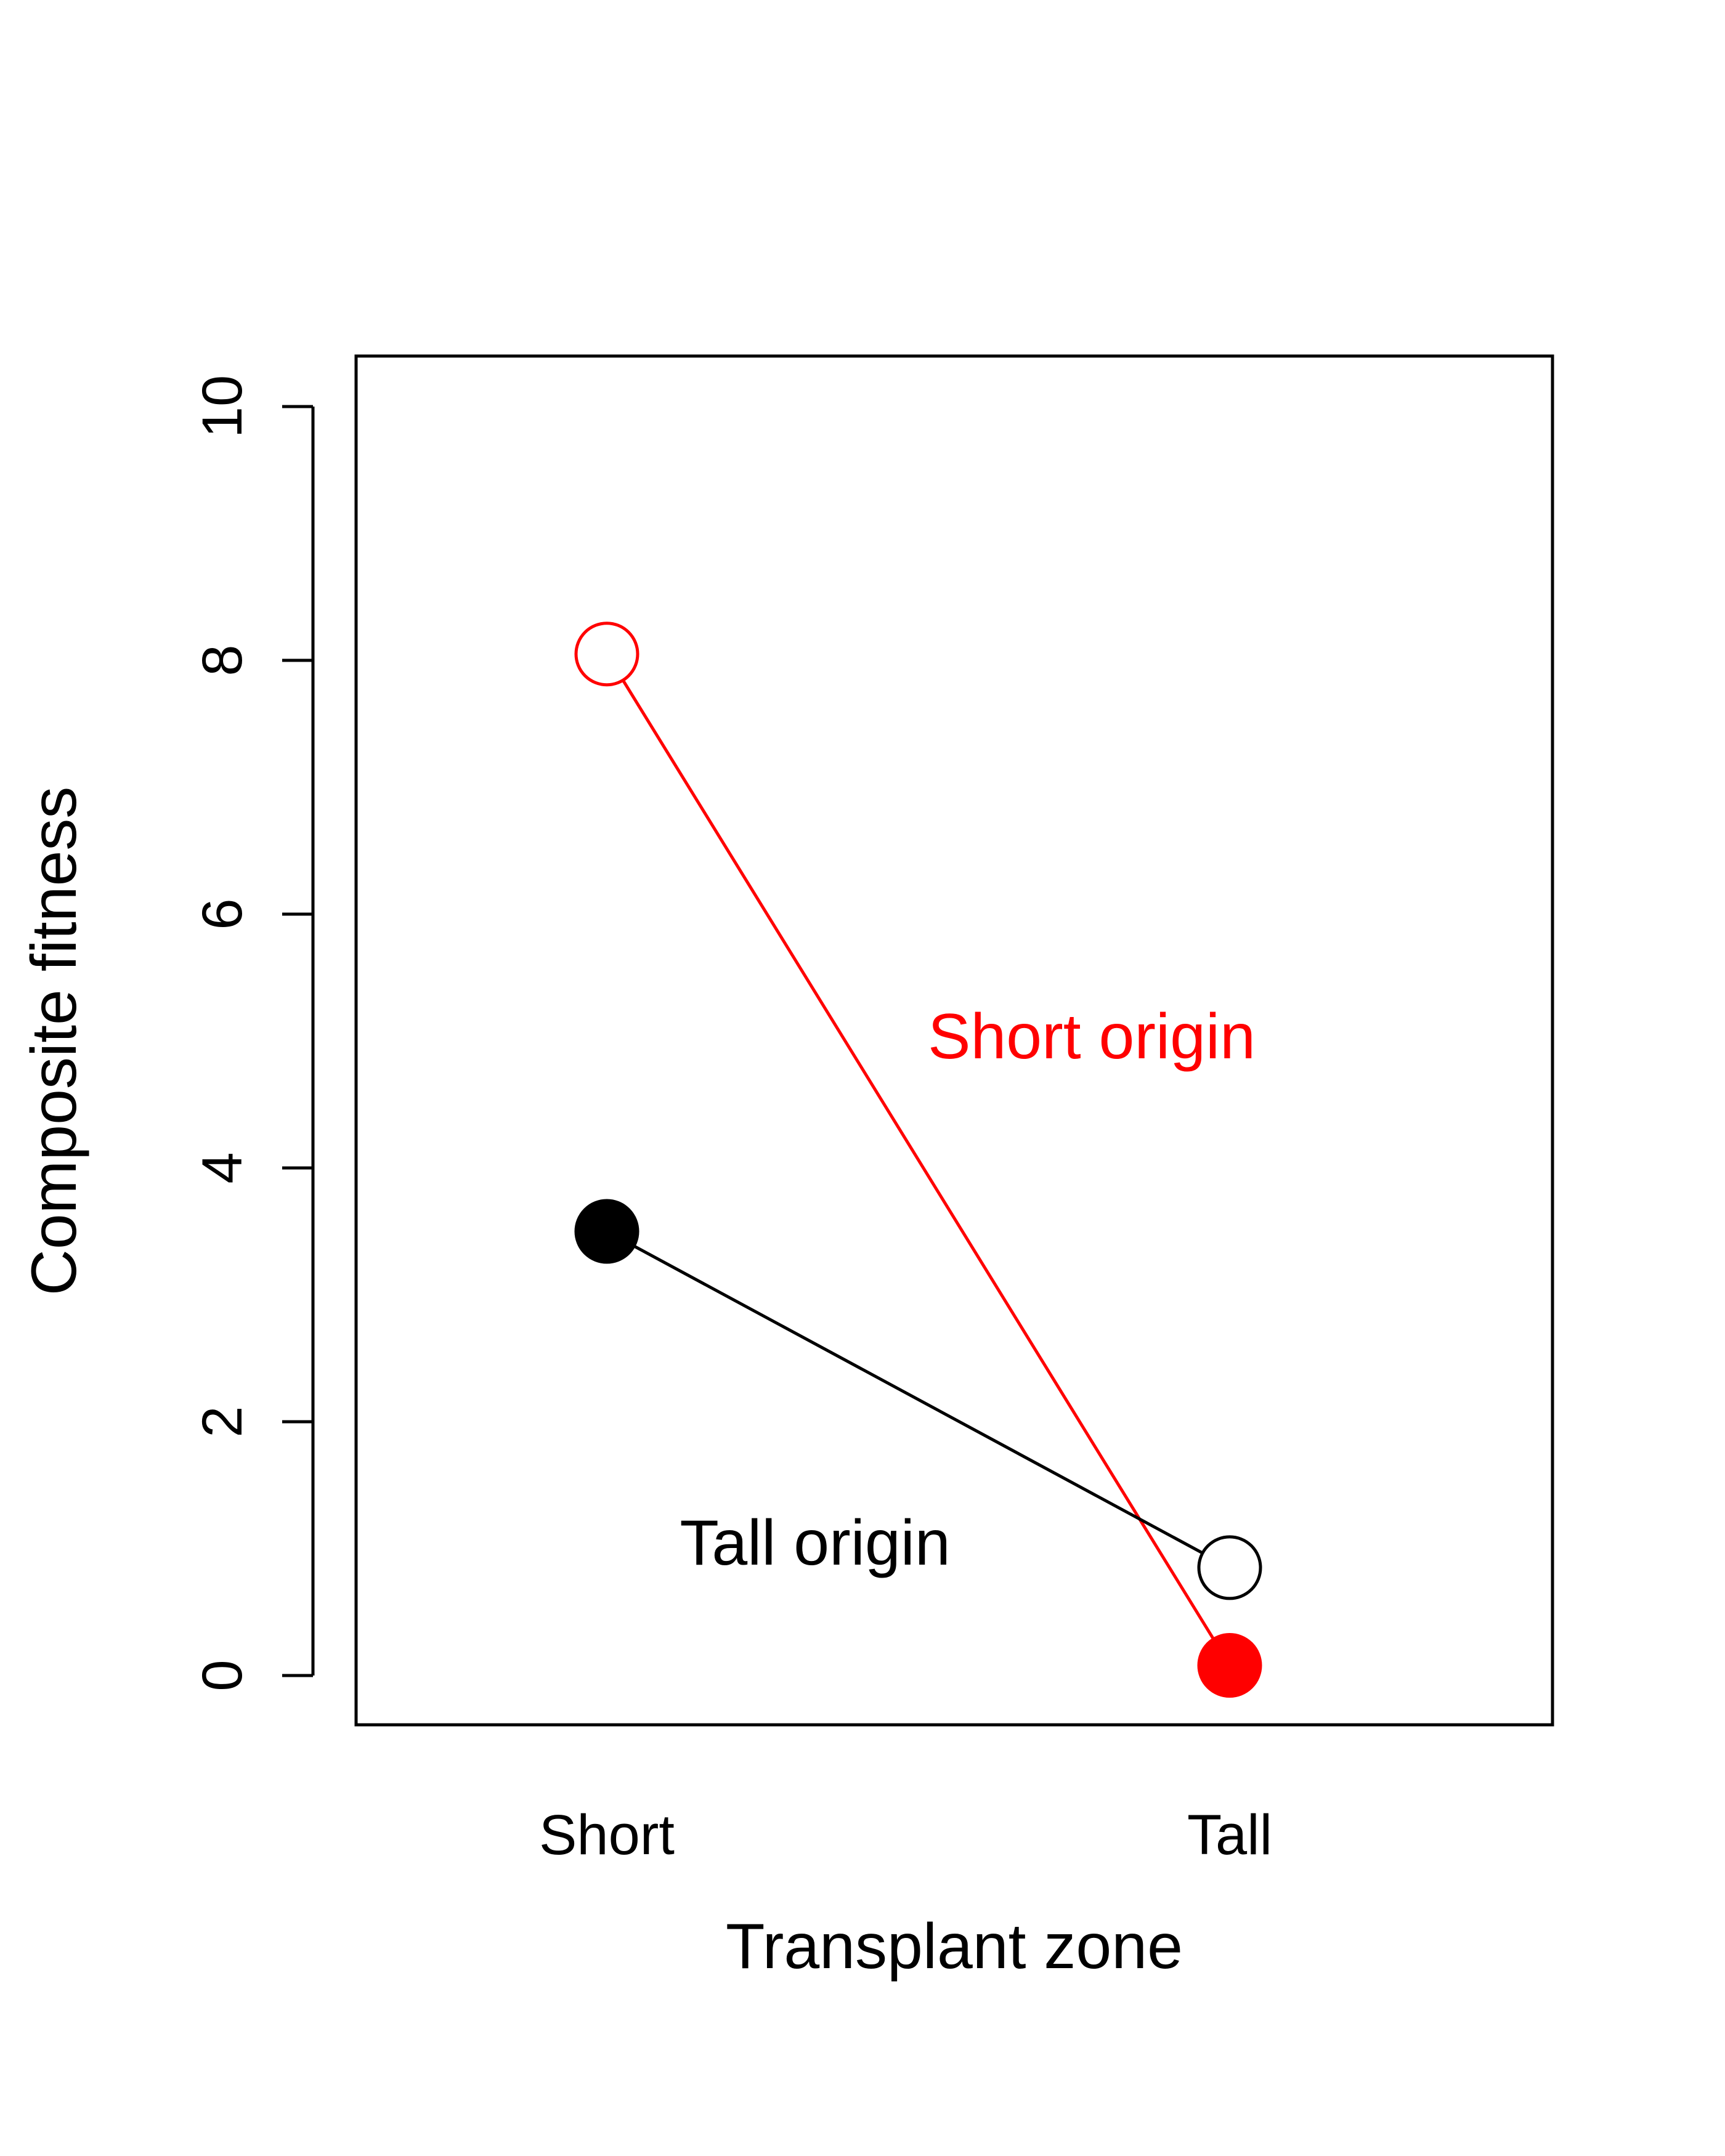 This screenshot has height=2156, width=1725. What do you see at coordinates (607, 654) in the screenshot?
I see `data-point-short-origin-short` at bounding box center [607, 654].